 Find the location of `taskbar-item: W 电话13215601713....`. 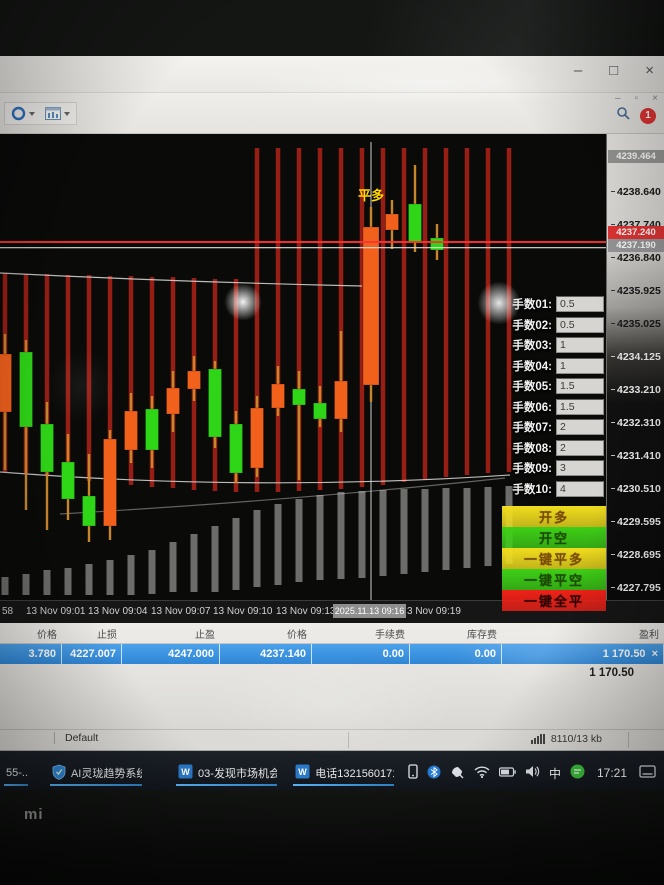

taskbar-item: W 电话13215601713.... is located at coordinates (343, 773).